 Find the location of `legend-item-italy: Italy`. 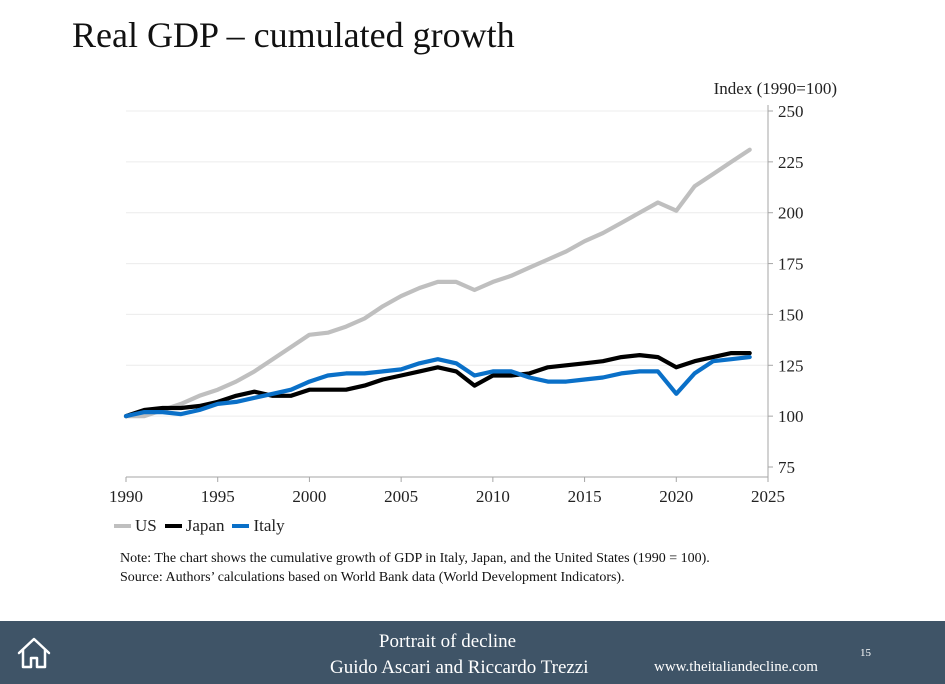

legend-item-italy: Italy is located at coordinates (258, 526).